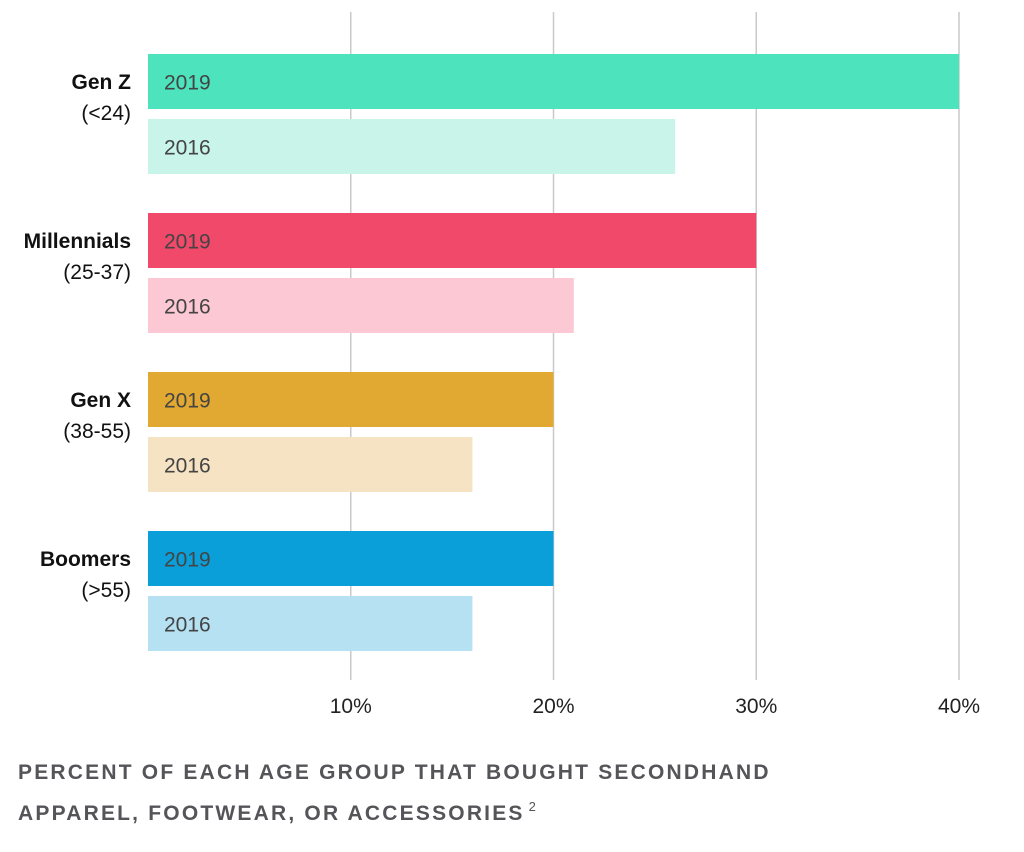 This screenshot has height=852, width=1024. I want to click on category-label: Gen Z, so click(101, 82).